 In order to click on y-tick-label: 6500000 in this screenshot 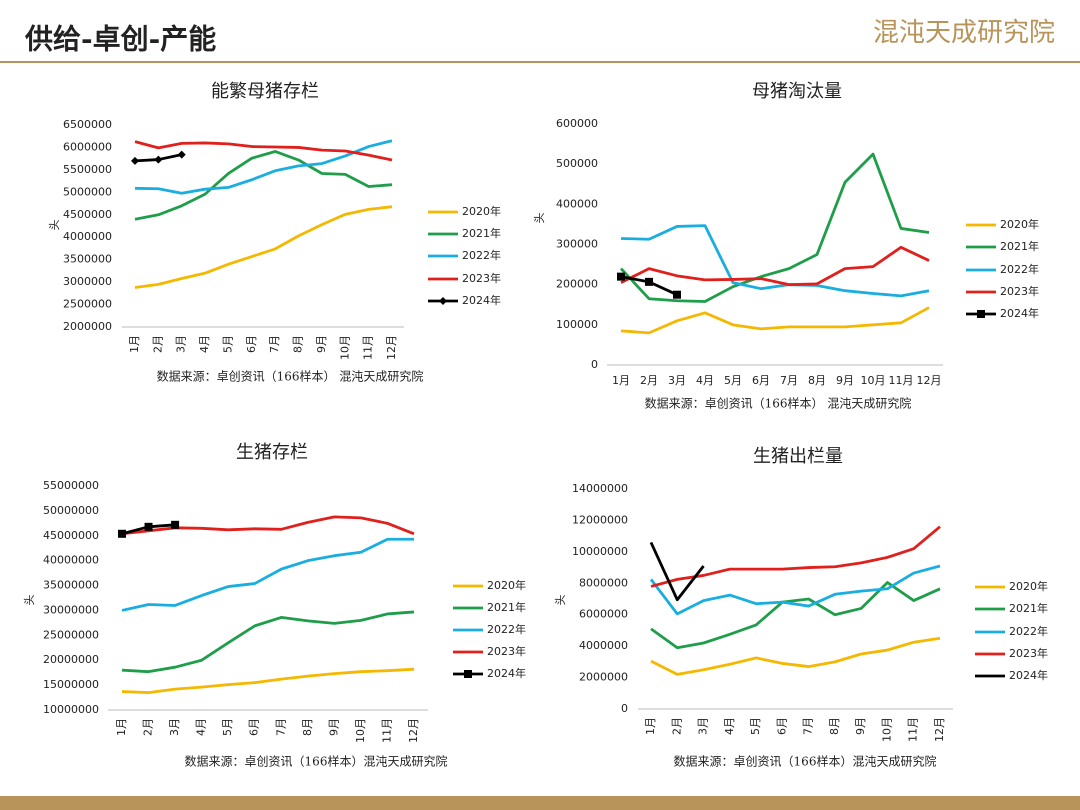, I will do `click(87, 124)`.